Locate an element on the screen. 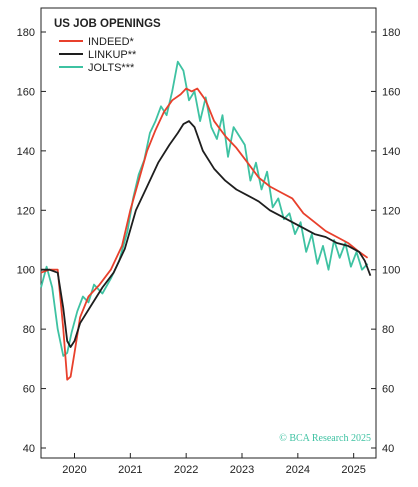 The height and width of the screenshot is (487, 418). legend-label-jolts: JOLTS*** is located at coordinates (111, 68).